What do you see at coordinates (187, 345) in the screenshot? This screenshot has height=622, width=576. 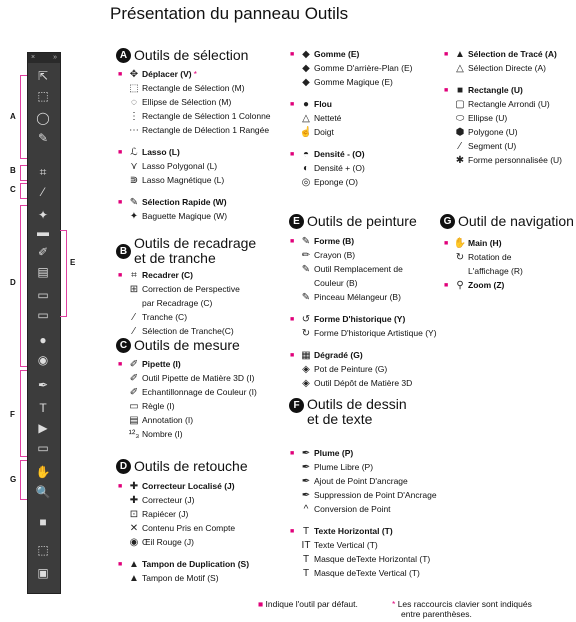 I see `section-c-title: Outils de mesure` at bounding box center [187, 345].